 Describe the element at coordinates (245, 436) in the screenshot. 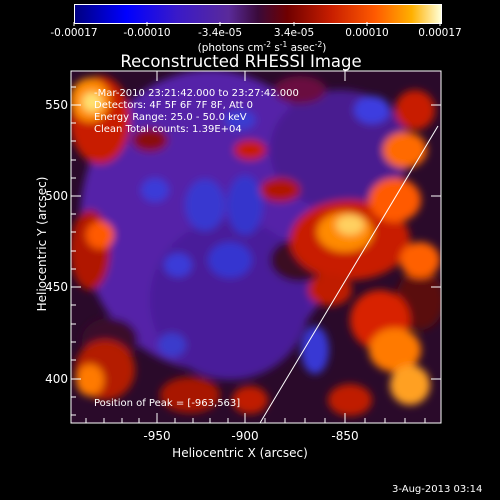

I see `x-tick-label: -900` at that location.